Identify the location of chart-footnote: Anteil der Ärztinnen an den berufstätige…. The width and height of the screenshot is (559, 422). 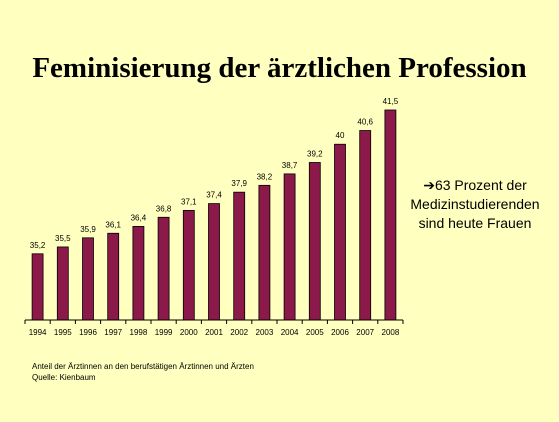
(143, 372).